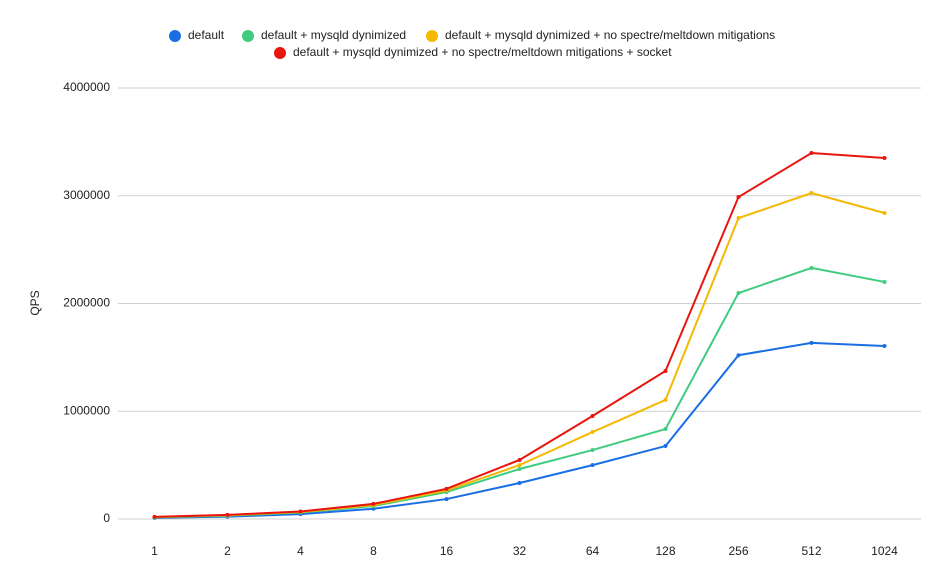 This screenshot has height=588, width=951. What do you see at coordinates (300, 551) in the screenshot?
I see `x-tick-label: 4` at bounding box center [300, 551].